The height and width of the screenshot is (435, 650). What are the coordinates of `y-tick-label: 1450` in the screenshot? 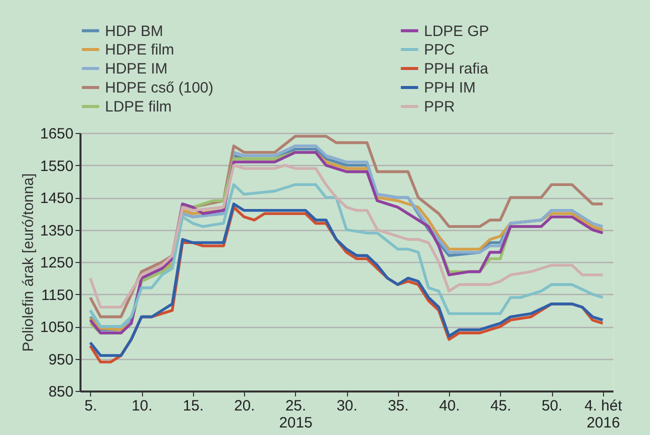 It's located at (57, 198).